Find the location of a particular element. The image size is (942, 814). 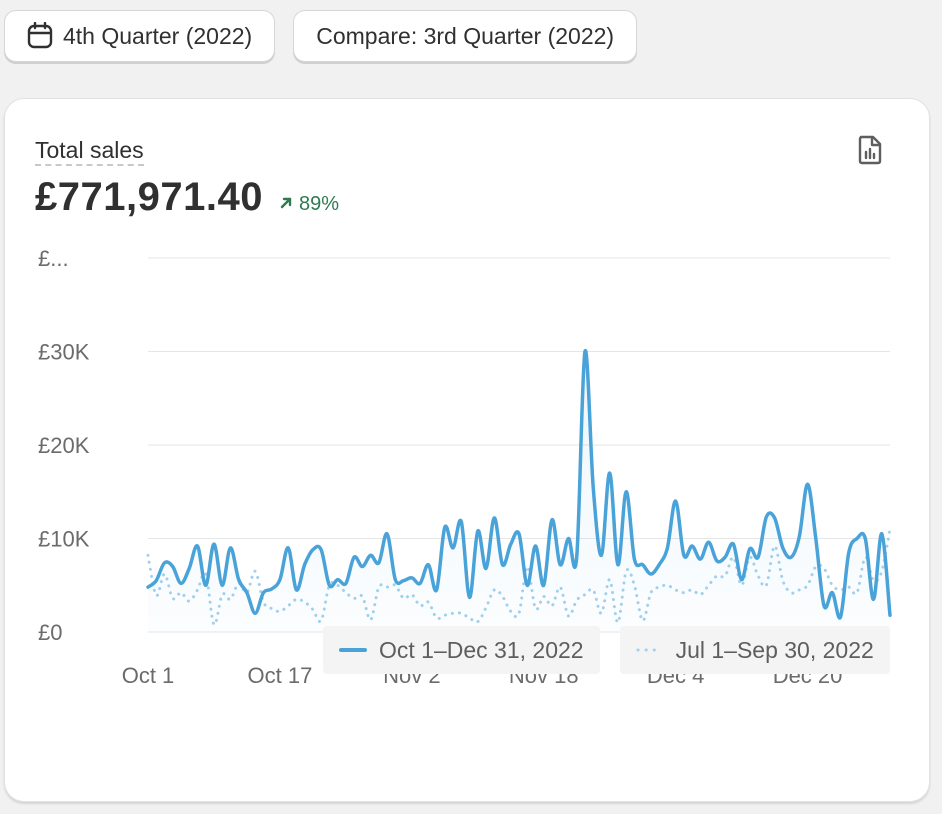

x-tick-label-1: Oct 17 is located at coordinates (280, 675).